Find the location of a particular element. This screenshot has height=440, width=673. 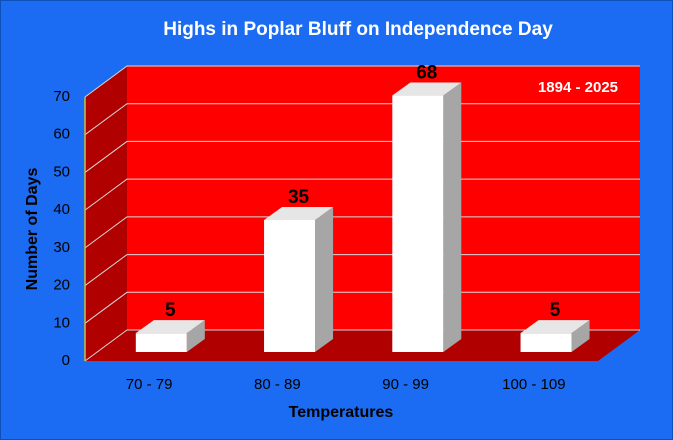

x-tick-label: 70 - 79 is located at coordinates (149, 384).